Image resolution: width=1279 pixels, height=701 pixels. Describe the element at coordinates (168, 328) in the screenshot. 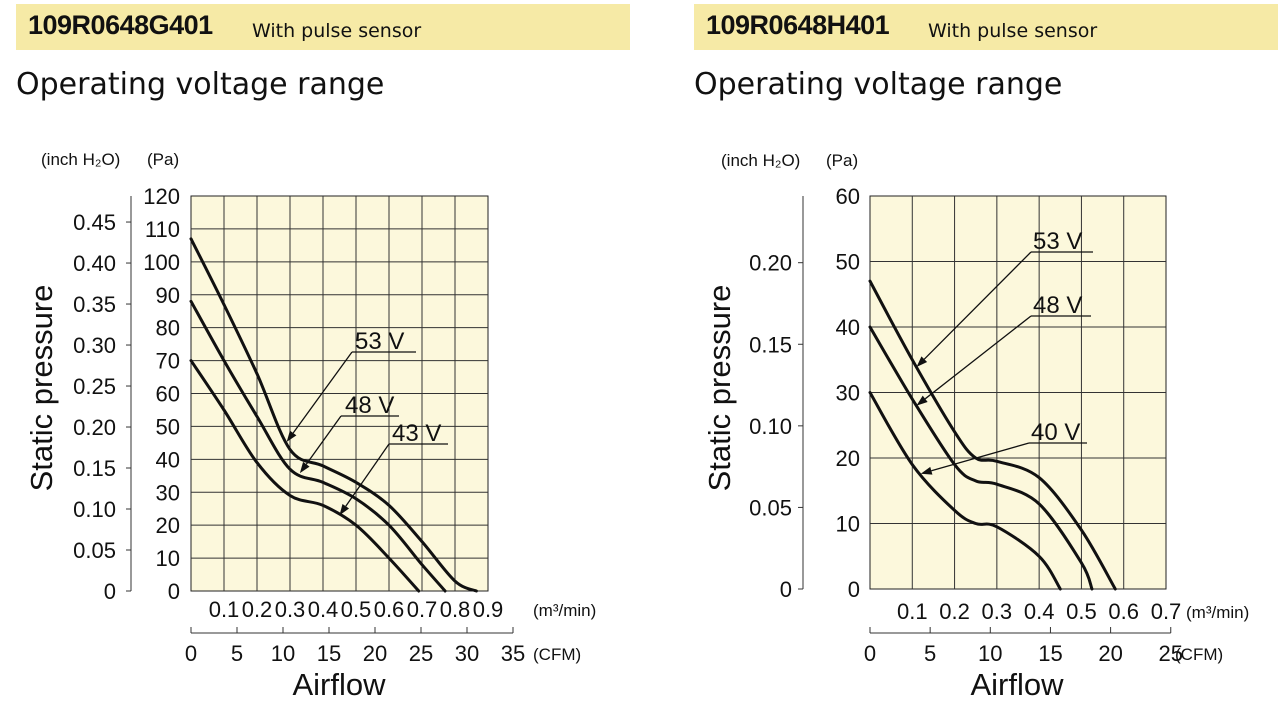

I see `y-tick-label-pa: 80` at that location.